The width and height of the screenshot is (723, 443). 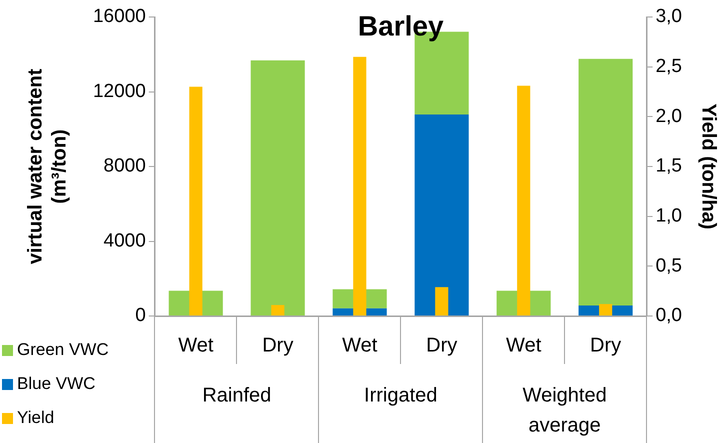 What do you see at coordinates (35, 418) in the screenshot?
I see `legend-label: Yield` at bounding box center [35, 418].